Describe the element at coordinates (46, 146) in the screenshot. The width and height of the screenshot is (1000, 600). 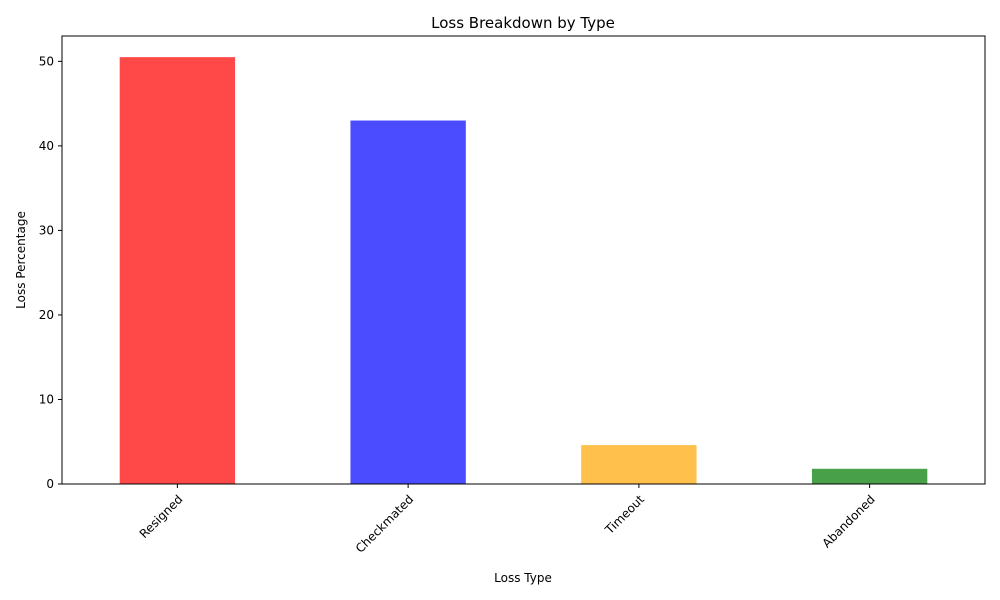
I see `y-tick-label: 40` at that location.